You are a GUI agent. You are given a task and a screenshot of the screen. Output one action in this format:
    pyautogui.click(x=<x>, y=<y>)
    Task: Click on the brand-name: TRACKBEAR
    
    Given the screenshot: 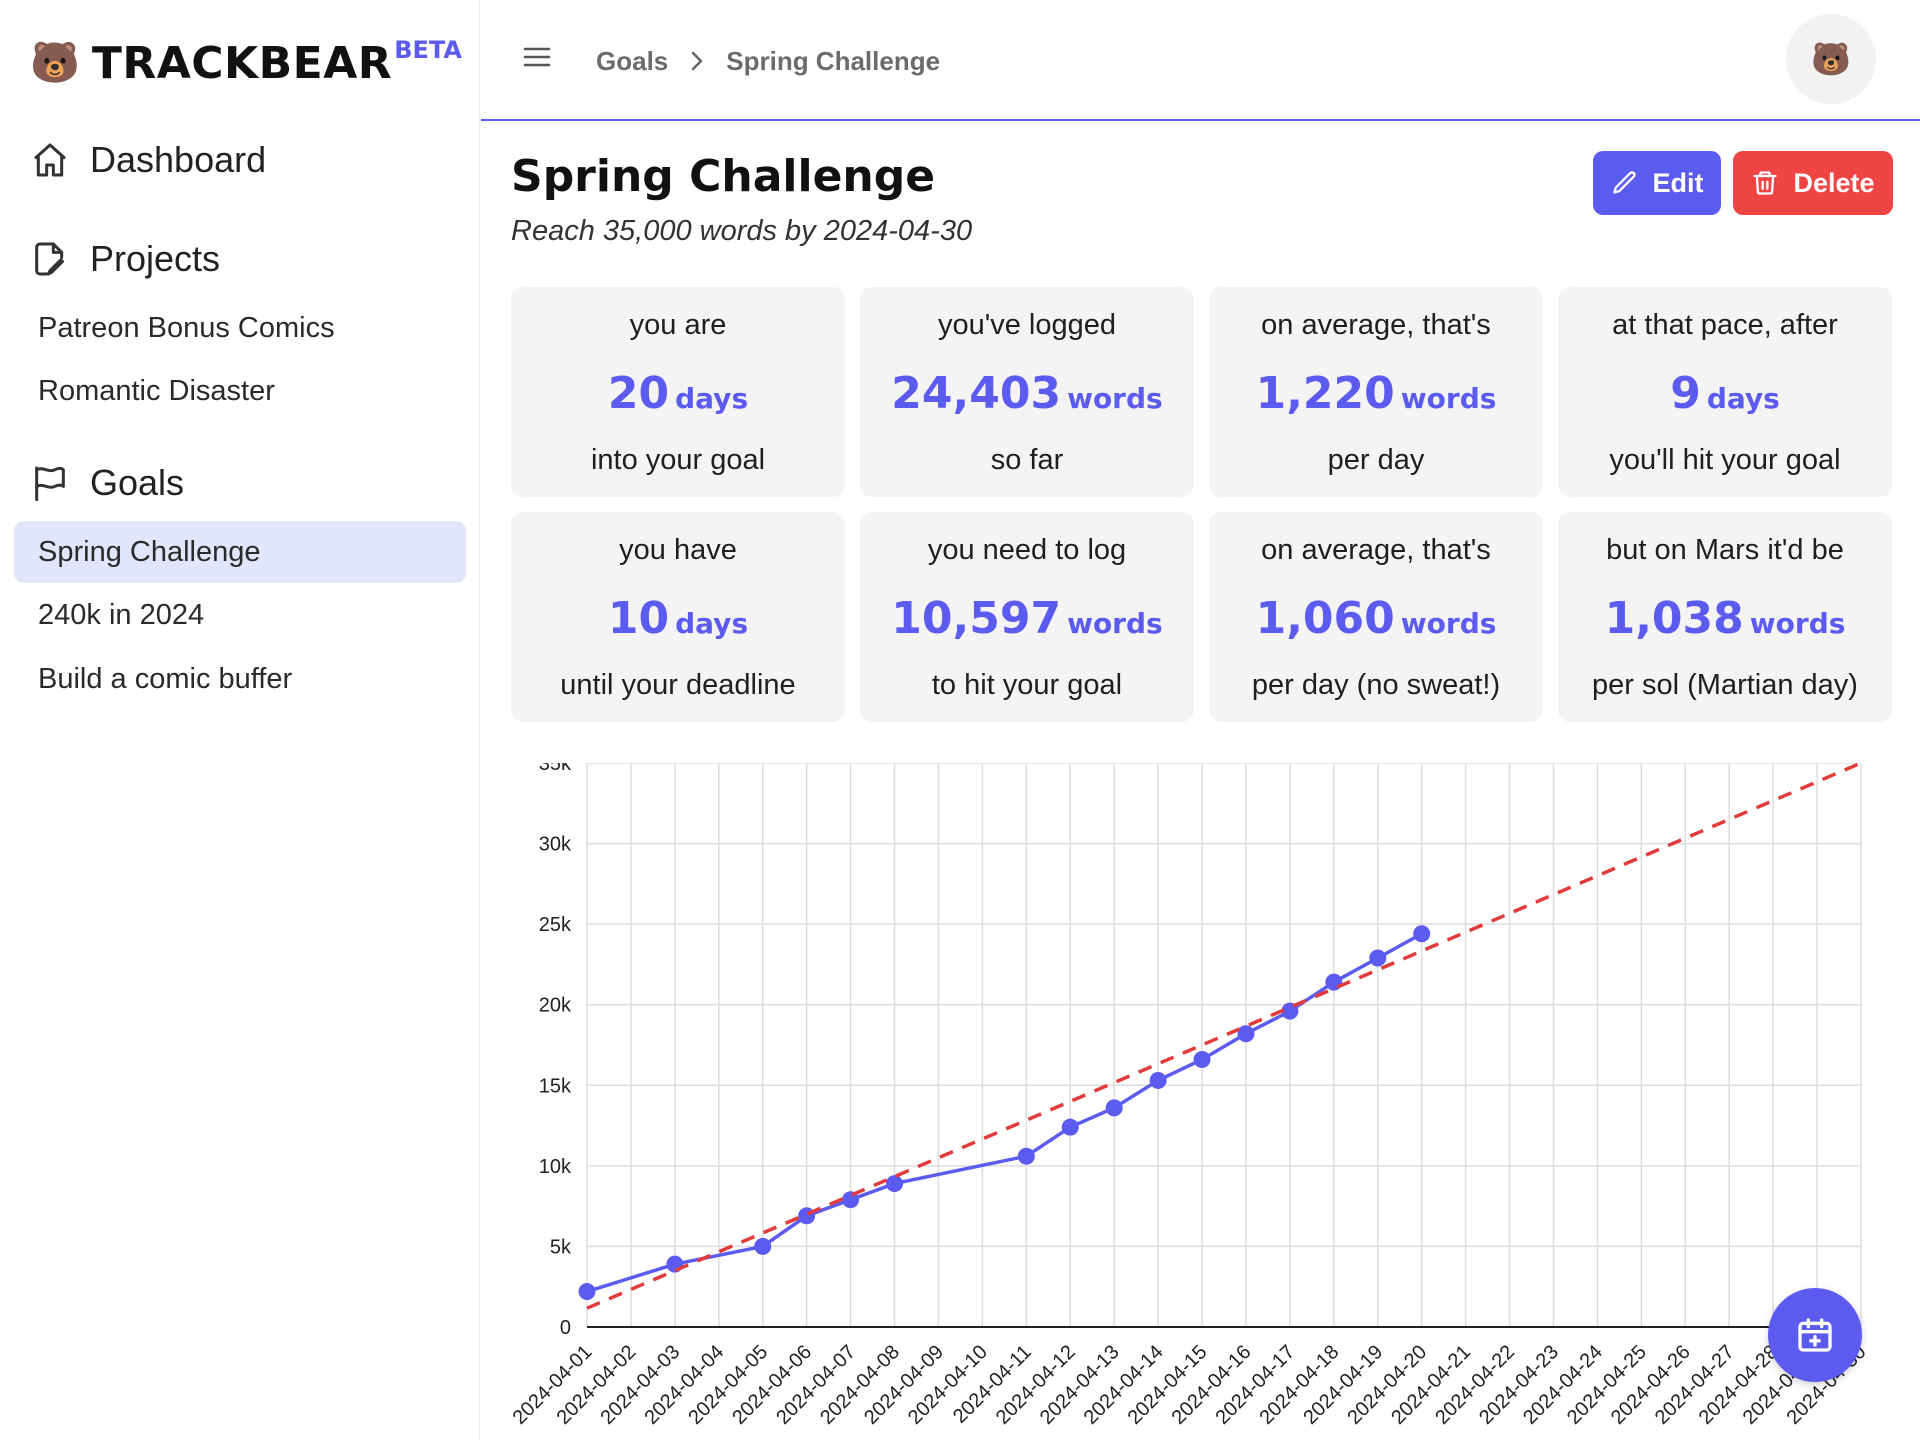 What is the action you would take?
    pyautogui.click(x=242, y=63)
    